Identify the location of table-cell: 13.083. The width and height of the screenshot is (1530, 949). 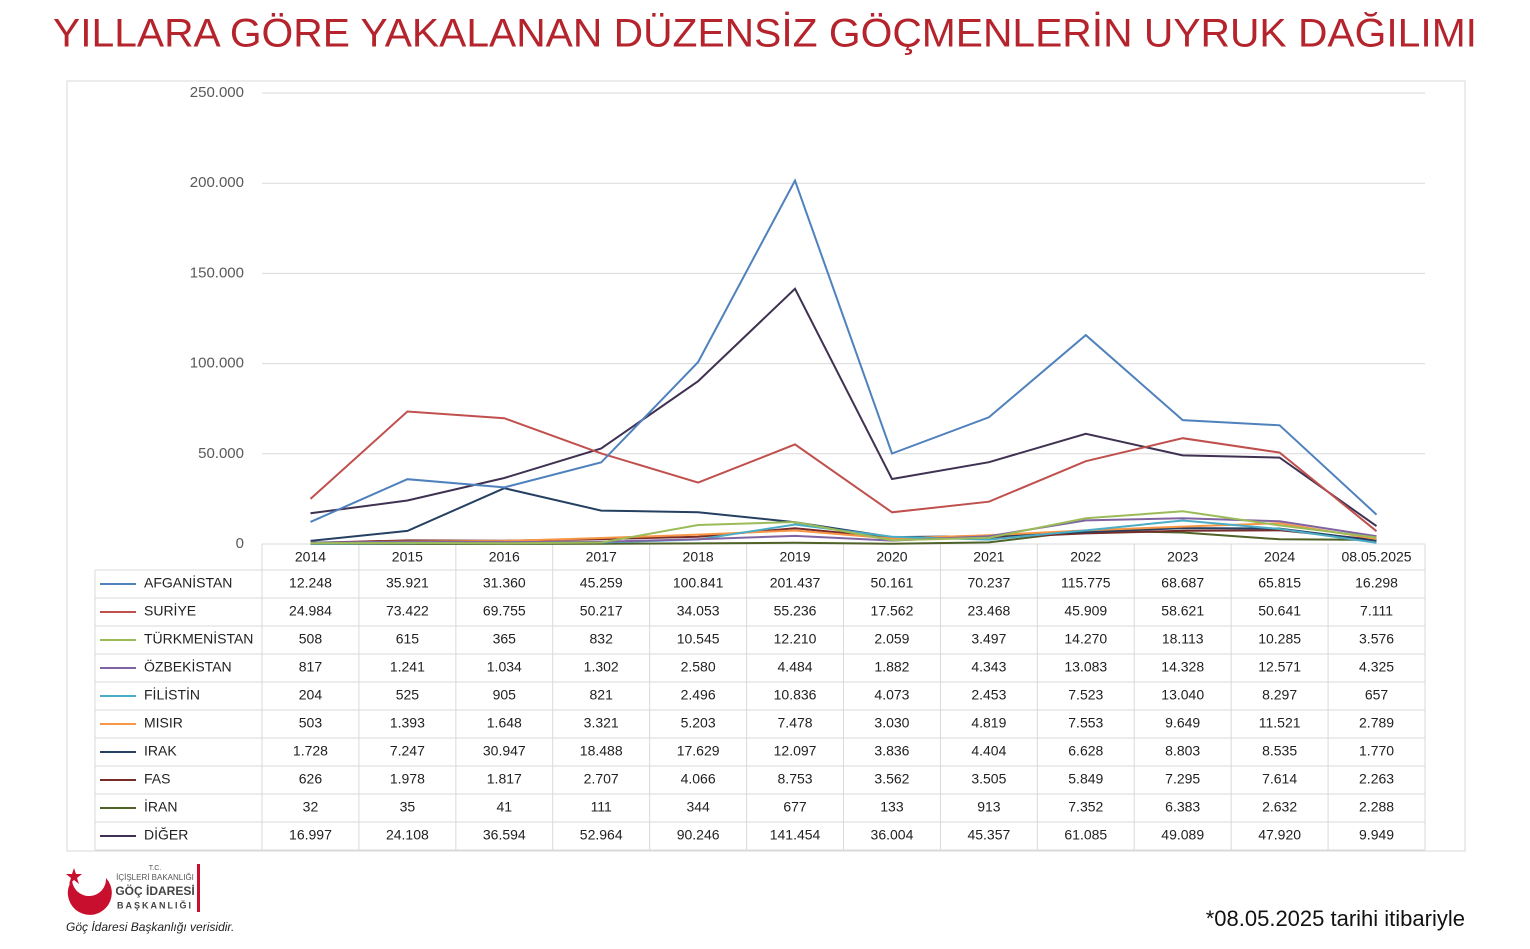
(1085, 667).